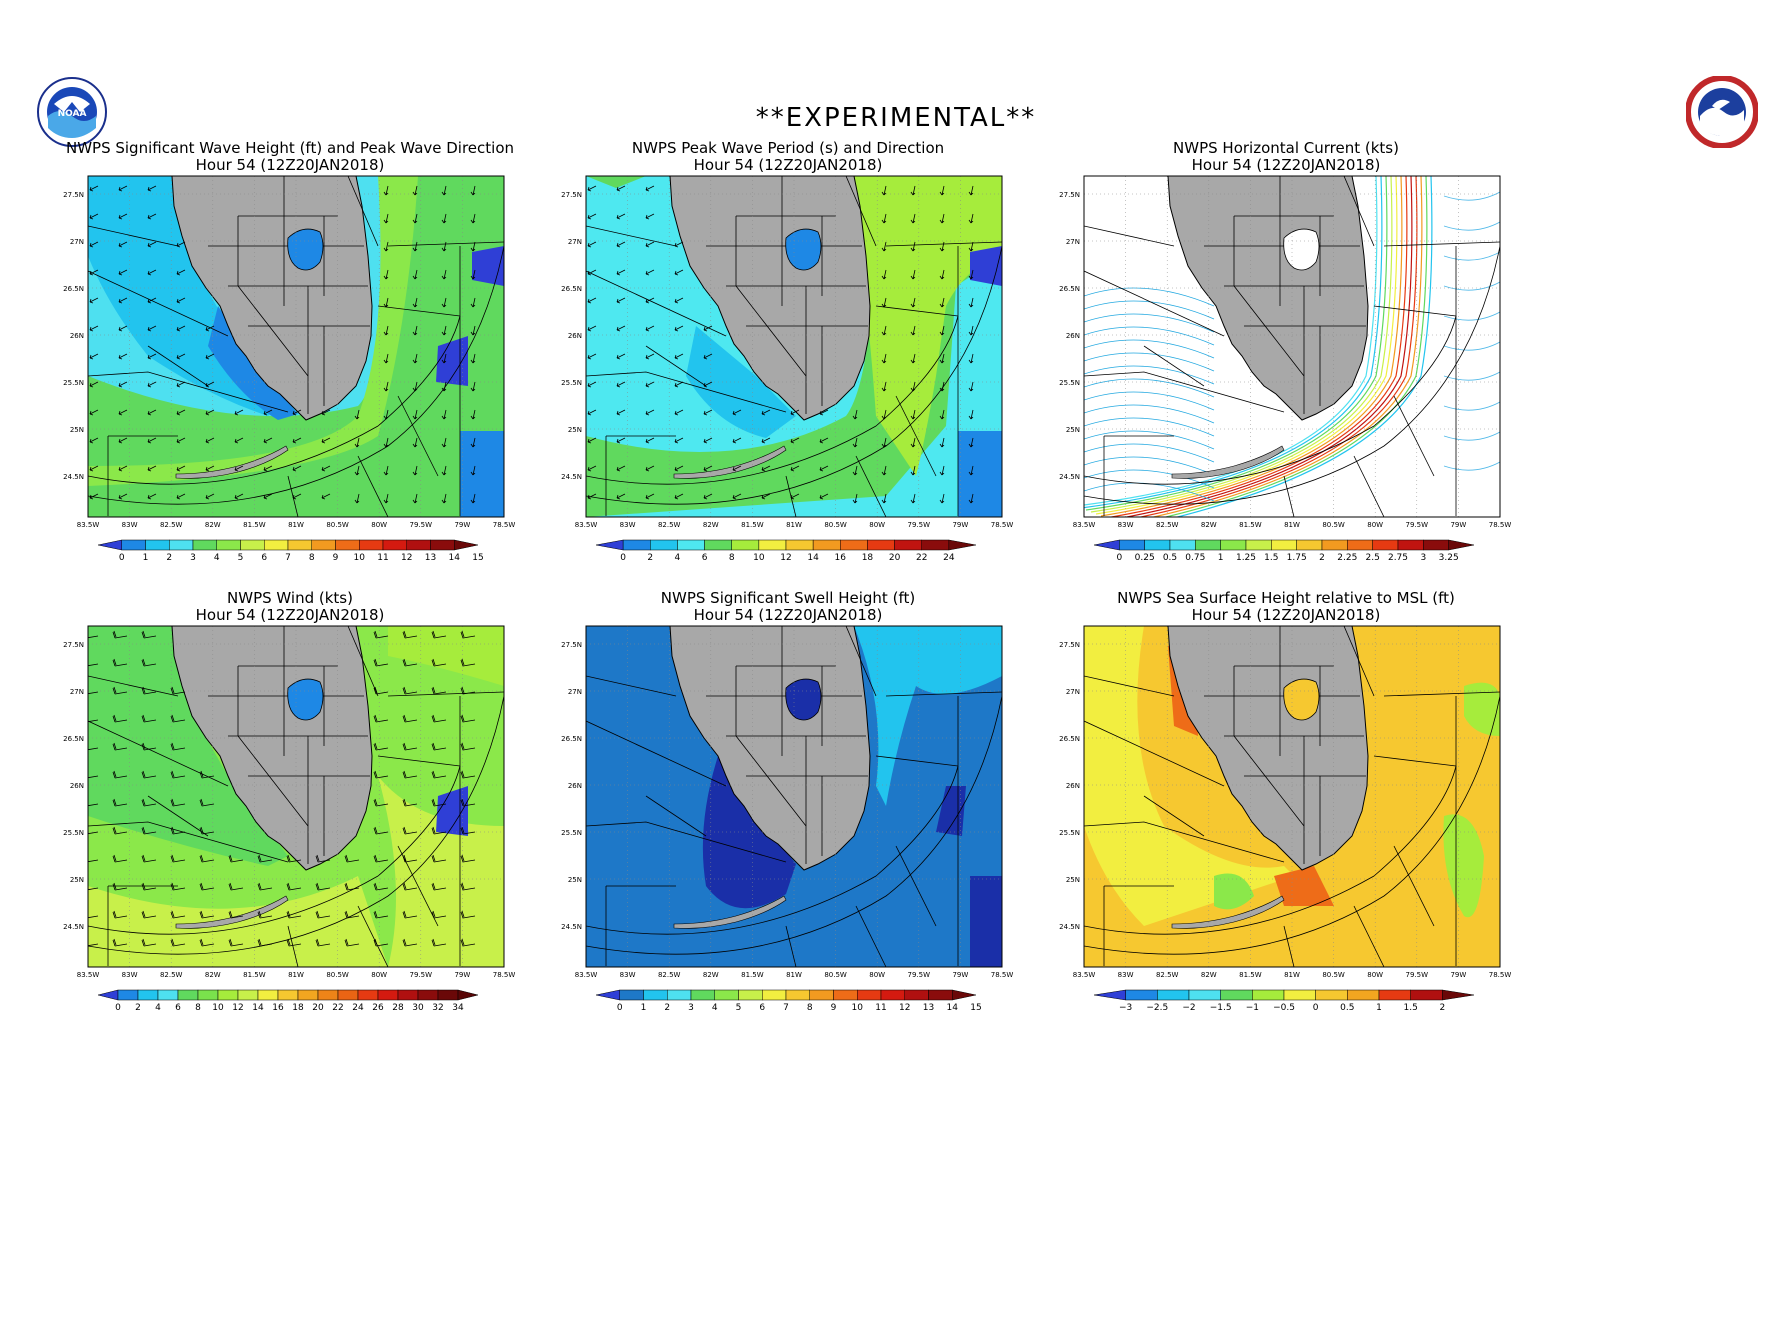 This screenshot has width=1792, height=1344. Describe the element at coordinates (73, 645) in the screenshot. I see `lat-tick-label: 27.5N` at that location.